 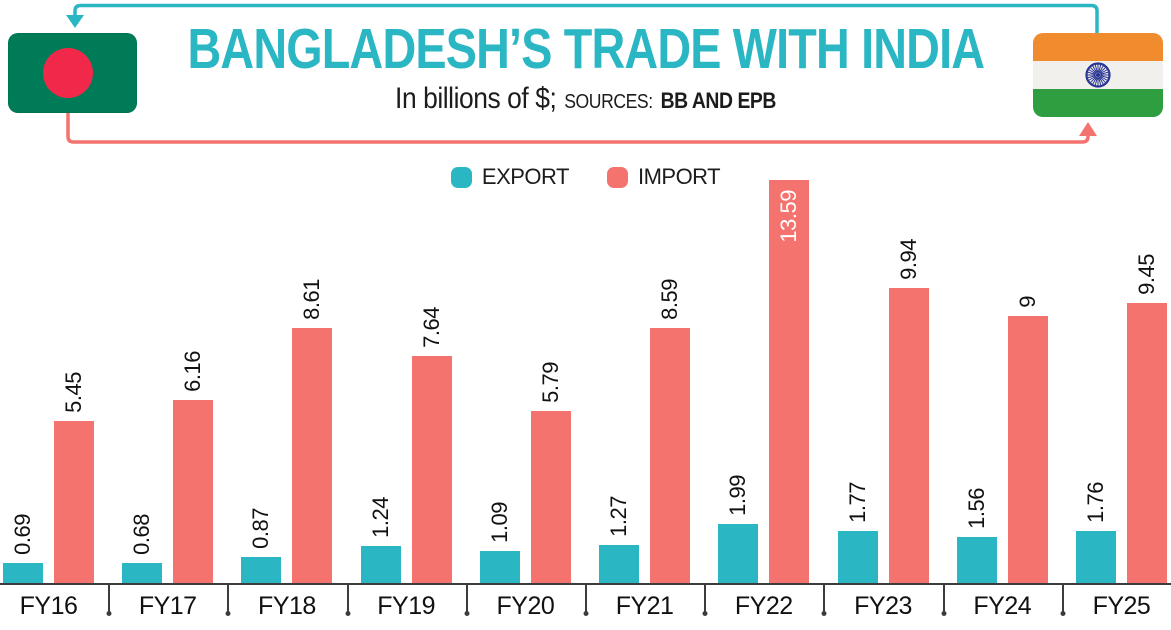 I want to click on x-axis-label: FY18, so click(x=287, y=606).